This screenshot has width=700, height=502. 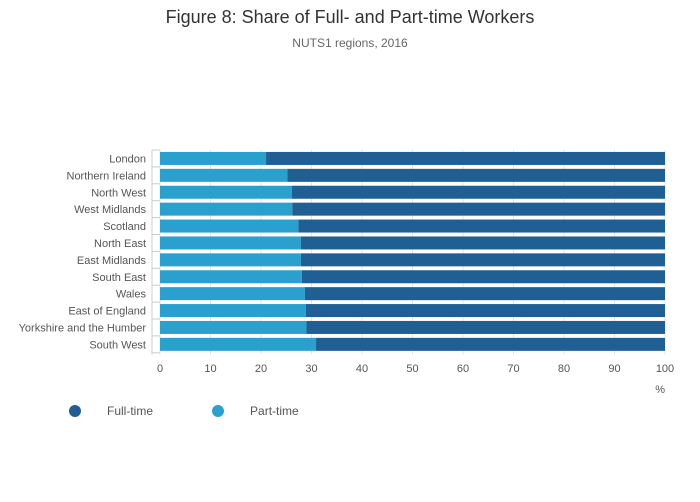 I want to click on x-tick-label: 70, so click(x=513, y=369).